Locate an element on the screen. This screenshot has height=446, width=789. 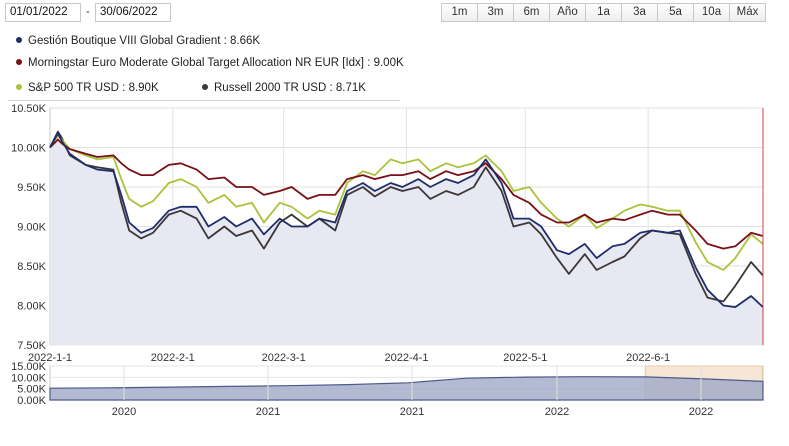
navigator-y-label: 0.00K is located at coordinates (31, 401).